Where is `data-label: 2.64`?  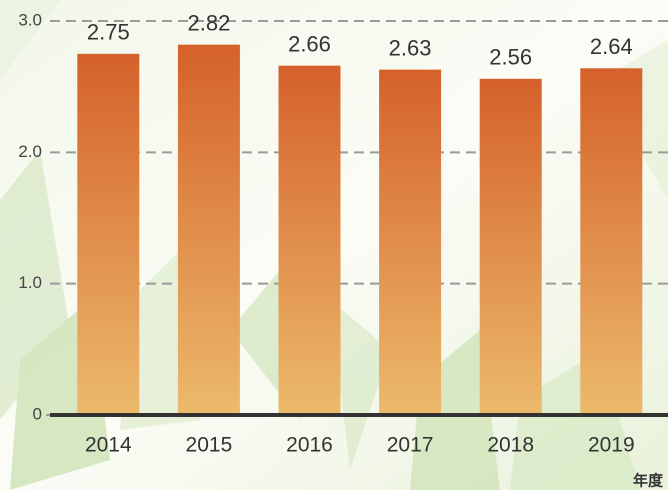
data-label: 2.64 is located at coordinates (611, 46).